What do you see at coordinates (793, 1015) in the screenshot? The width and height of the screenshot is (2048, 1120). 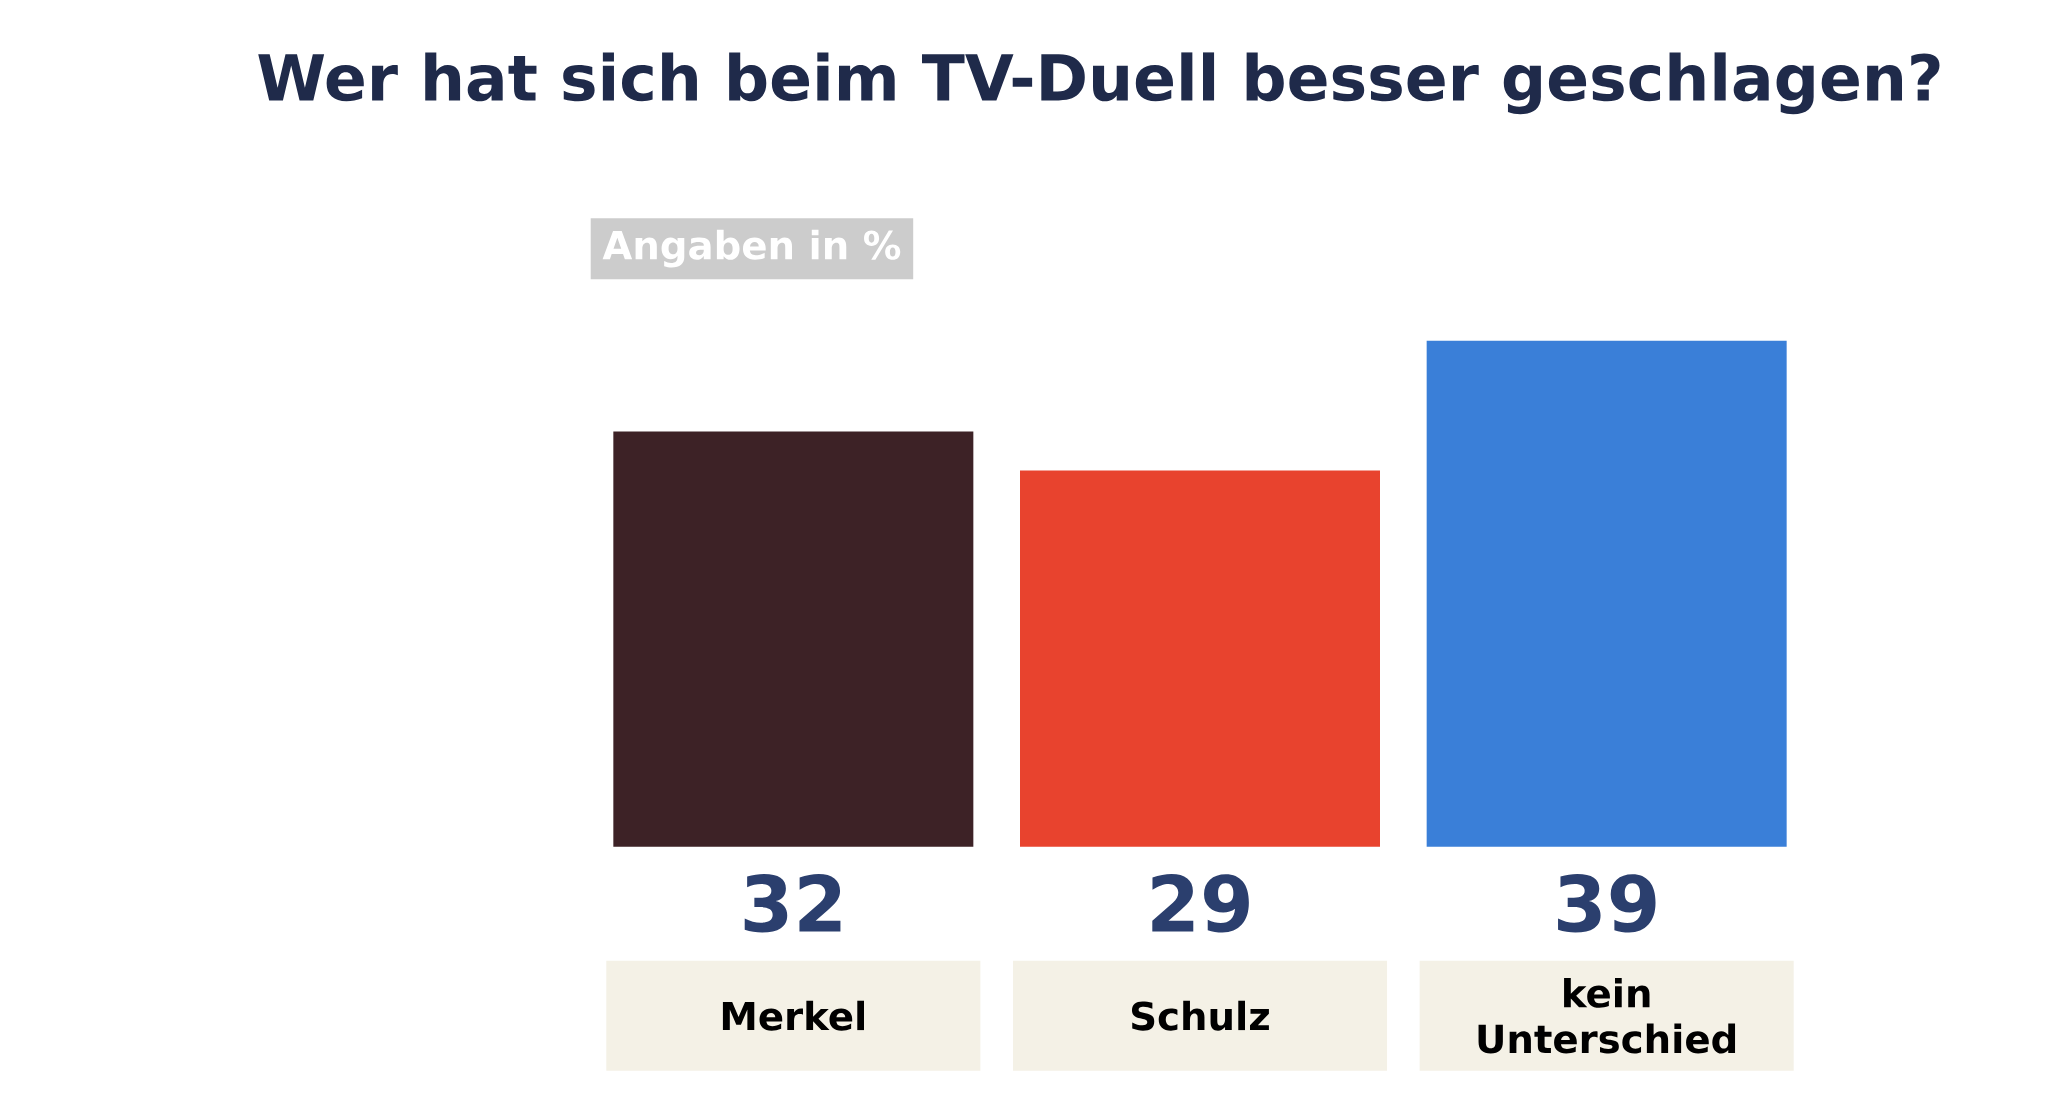 I see `x-tick-label: Merkel` at bounding box center [793, 1015].